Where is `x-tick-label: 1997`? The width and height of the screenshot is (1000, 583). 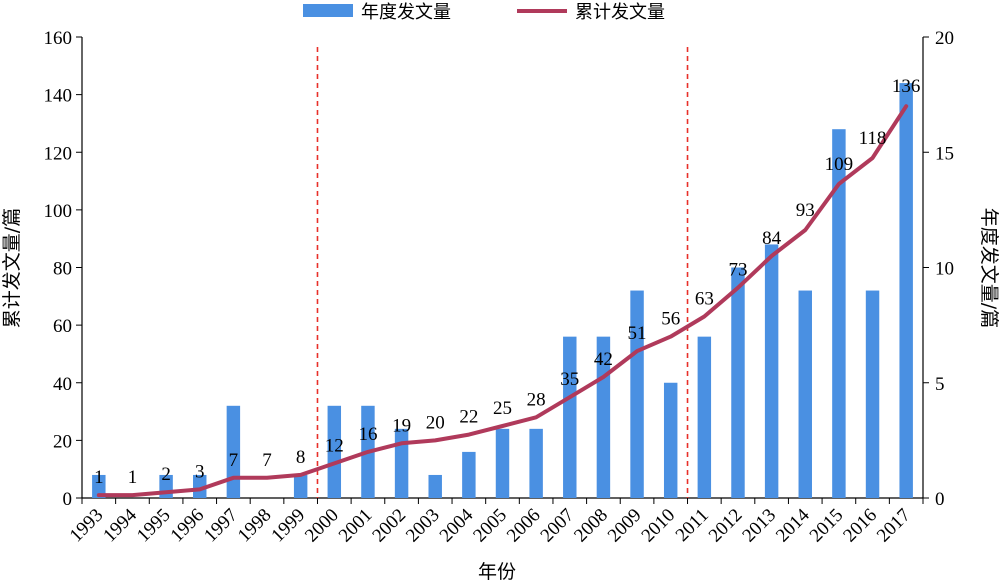 x-tick-label: 1997 is located at coordinates (221, 526).